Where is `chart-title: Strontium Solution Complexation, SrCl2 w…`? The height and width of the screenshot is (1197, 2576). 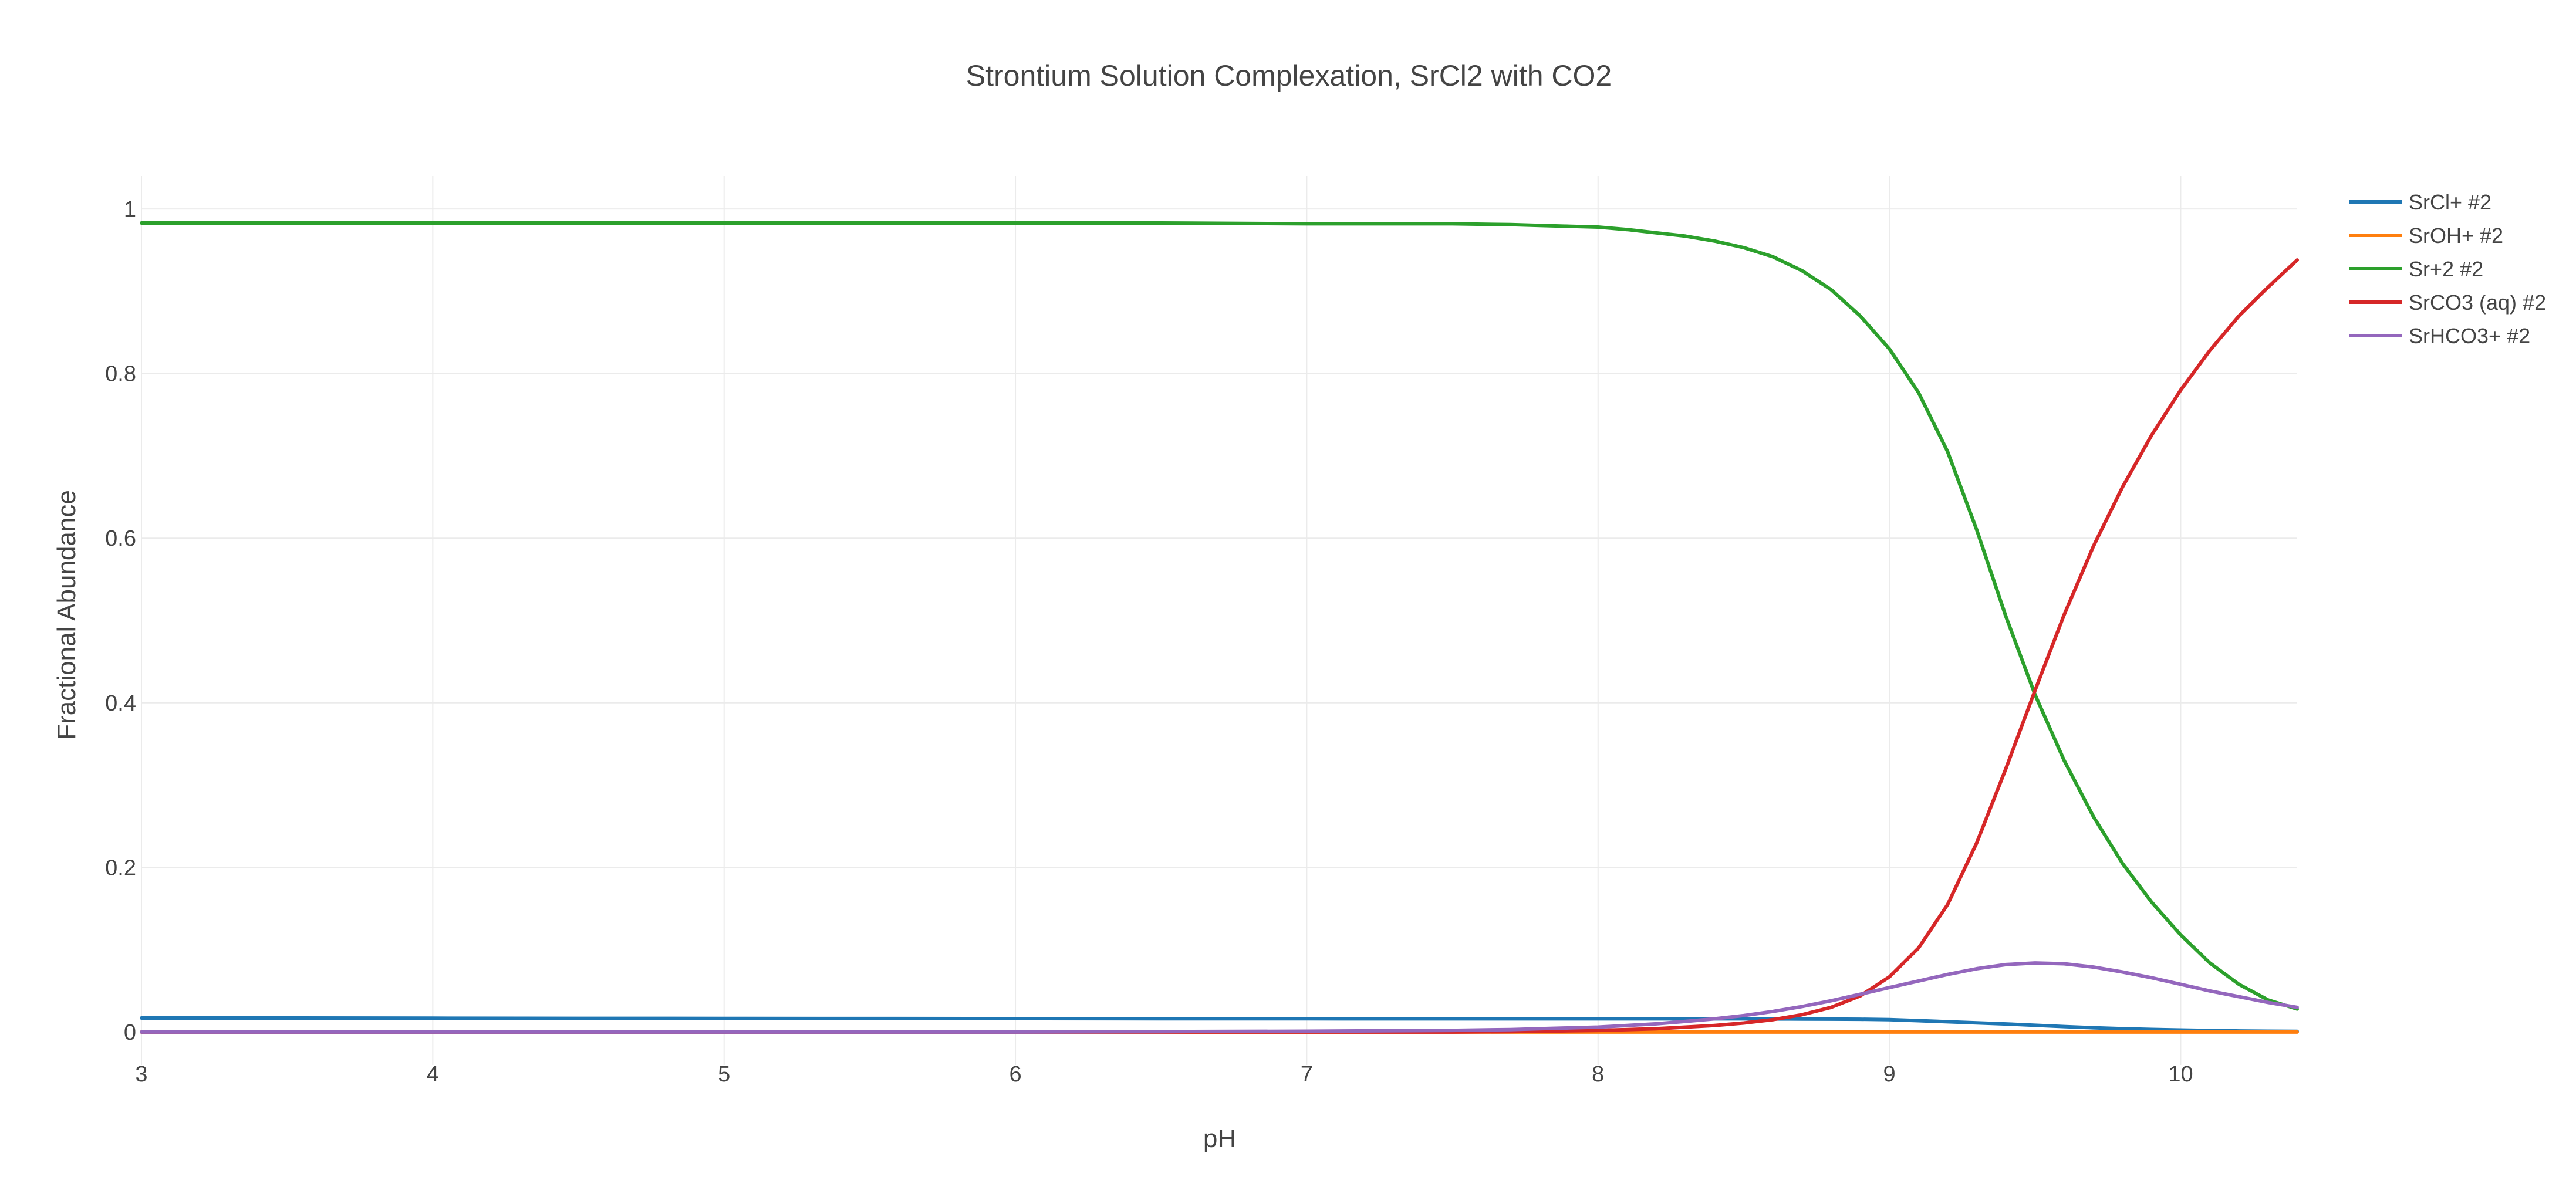
chart-title: Strontium Solution Complexation, SrCl2 w… is located at coordinates (1289, 75).